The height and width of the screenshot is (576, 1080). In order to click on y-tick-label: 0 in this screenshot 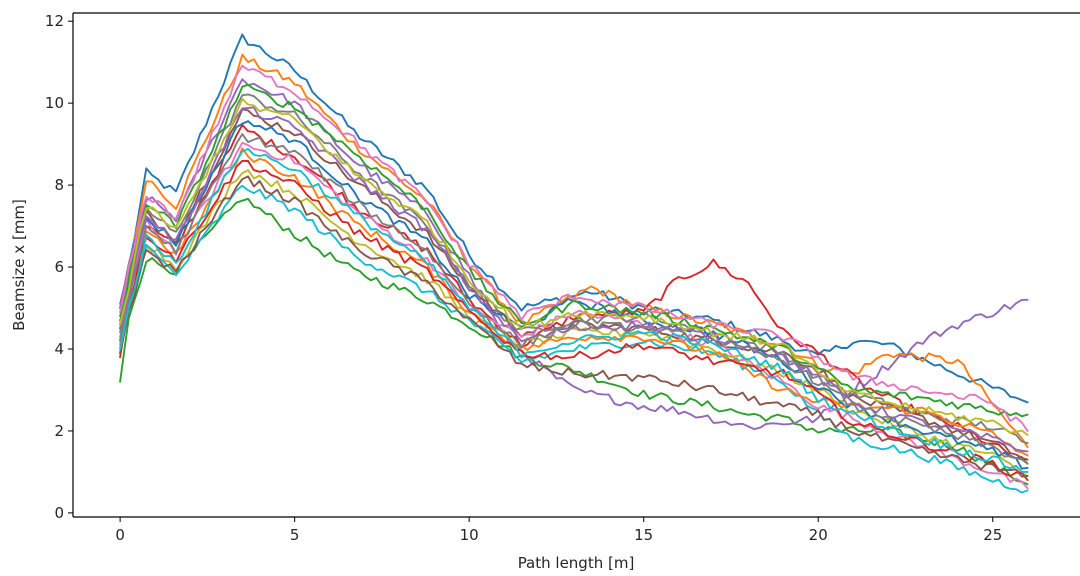, I will do `click(59, 513)`.